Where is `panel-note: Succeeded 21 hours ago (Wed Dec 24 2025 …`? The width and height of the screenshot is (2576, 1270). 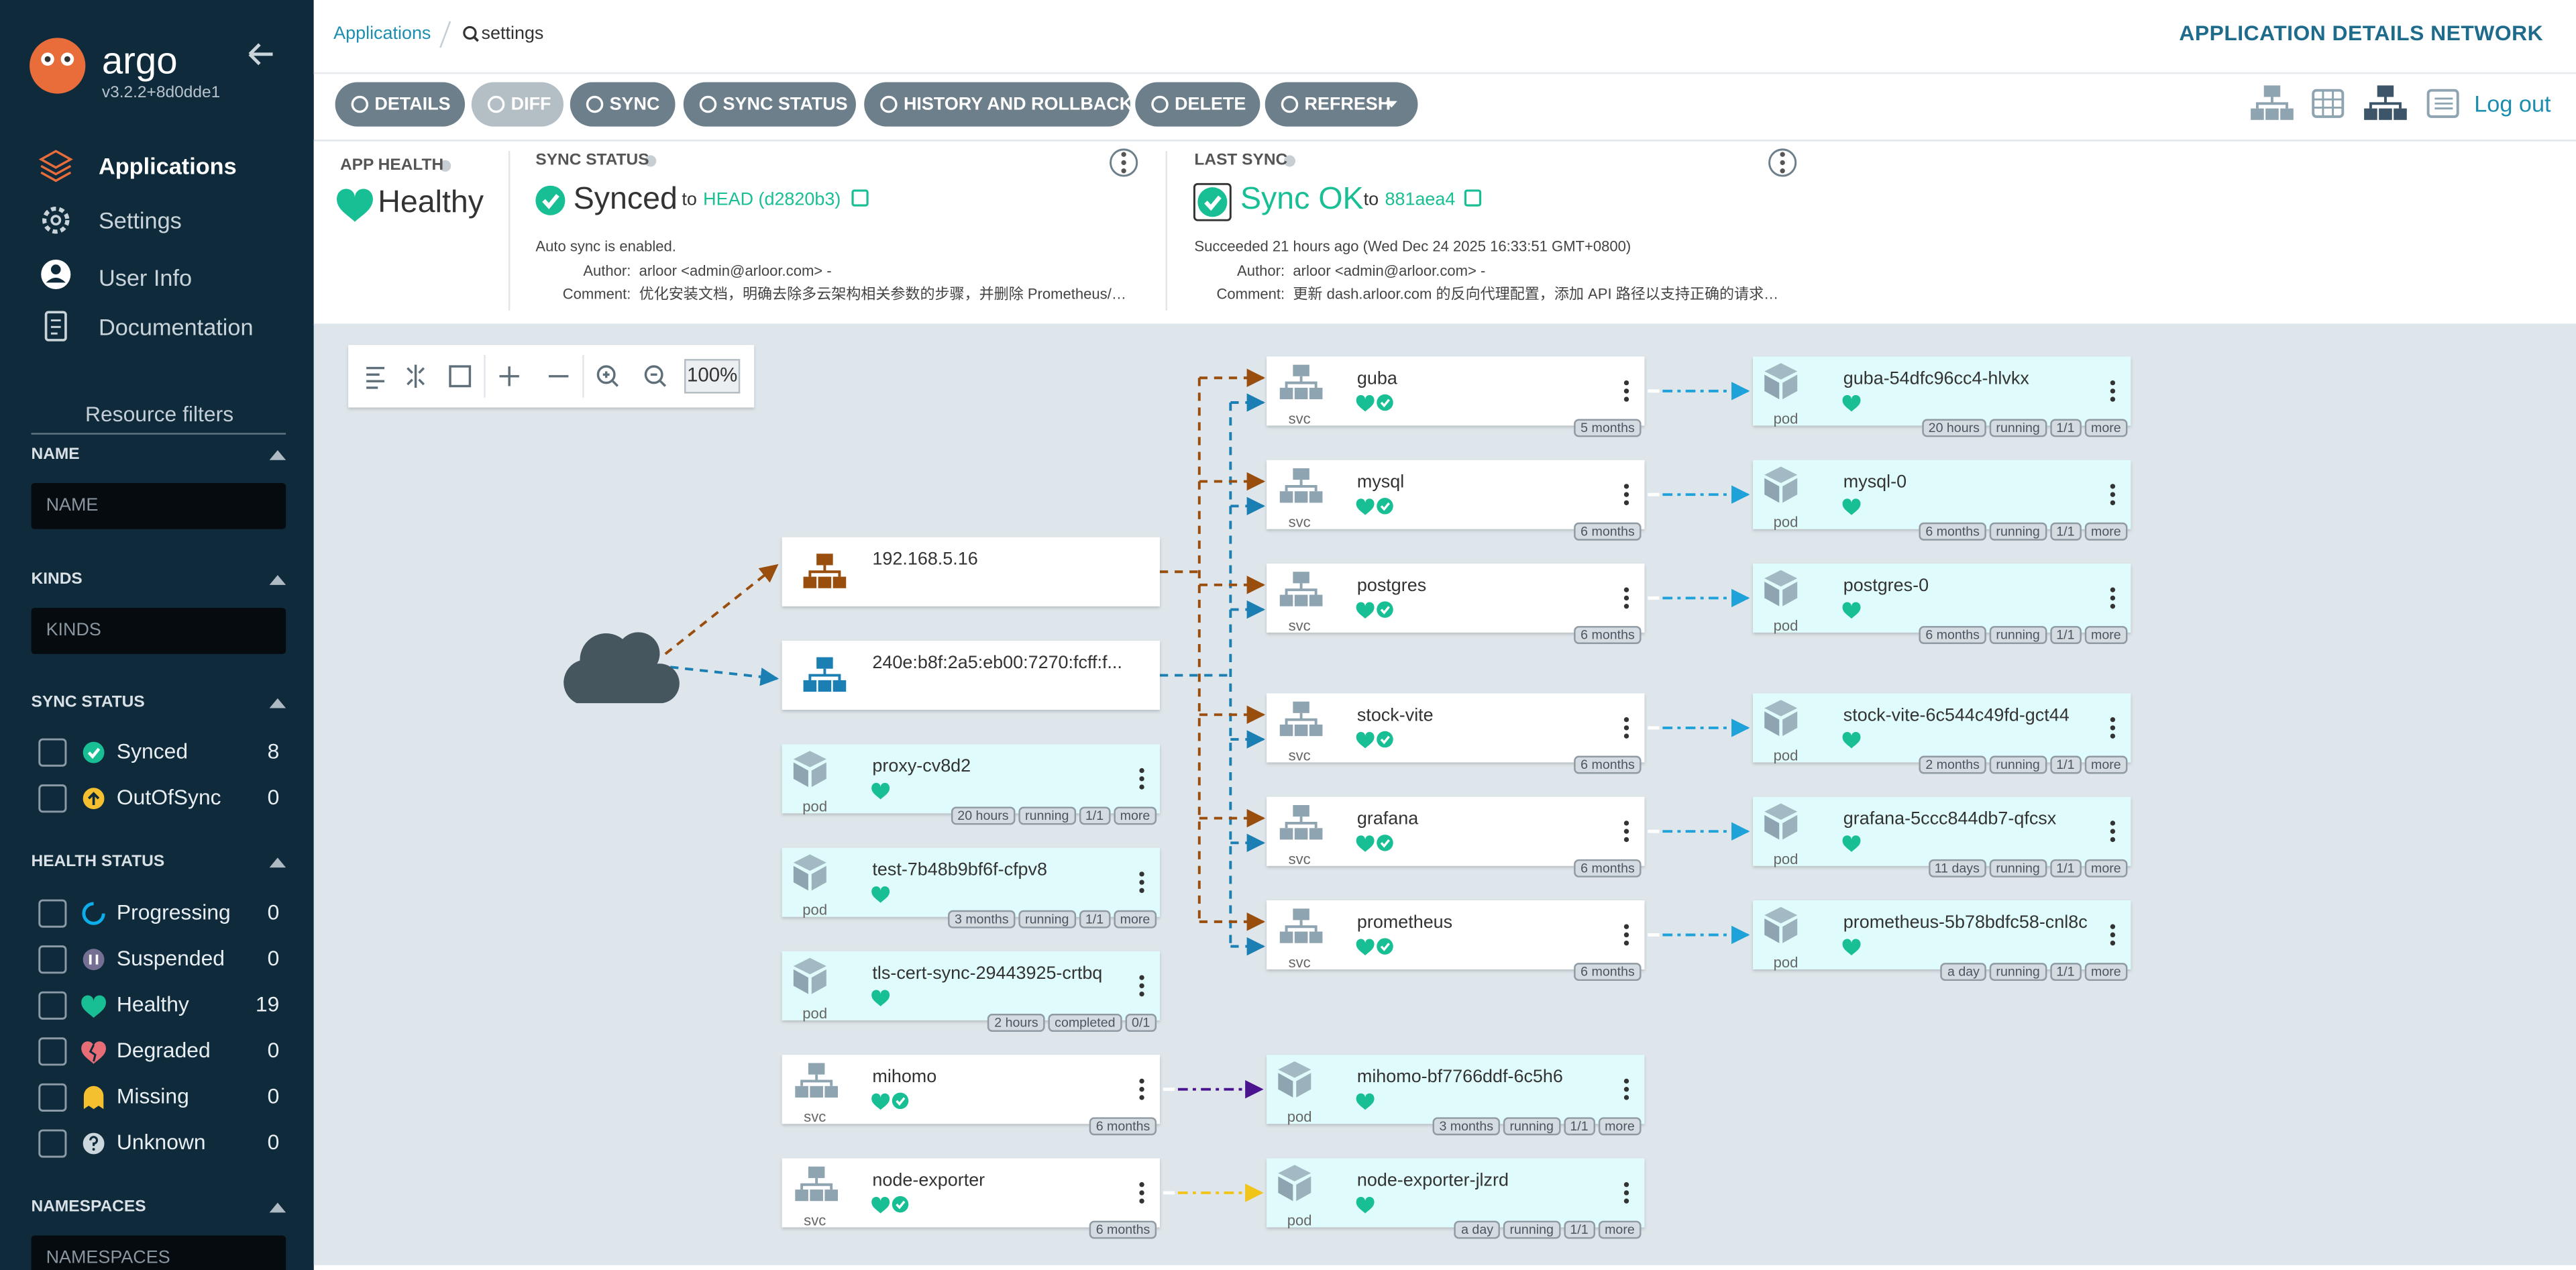
panel-note: Succeeded 21 hours ago (Wed Dec 24 2025 … is located at coordinates (1412, 246).